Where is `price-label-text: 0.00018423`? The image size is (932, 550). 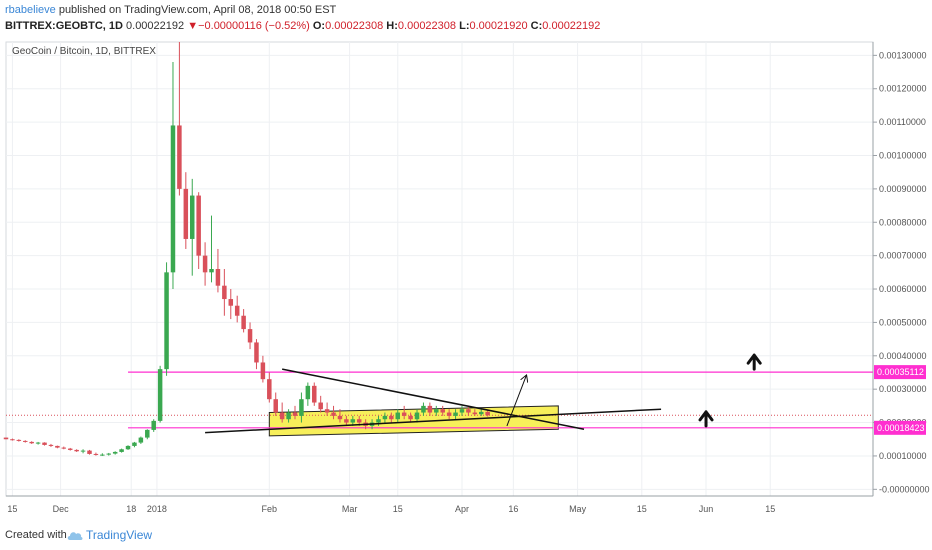
price-label-text: 0.00018423 is located at coordinates (901, 428).